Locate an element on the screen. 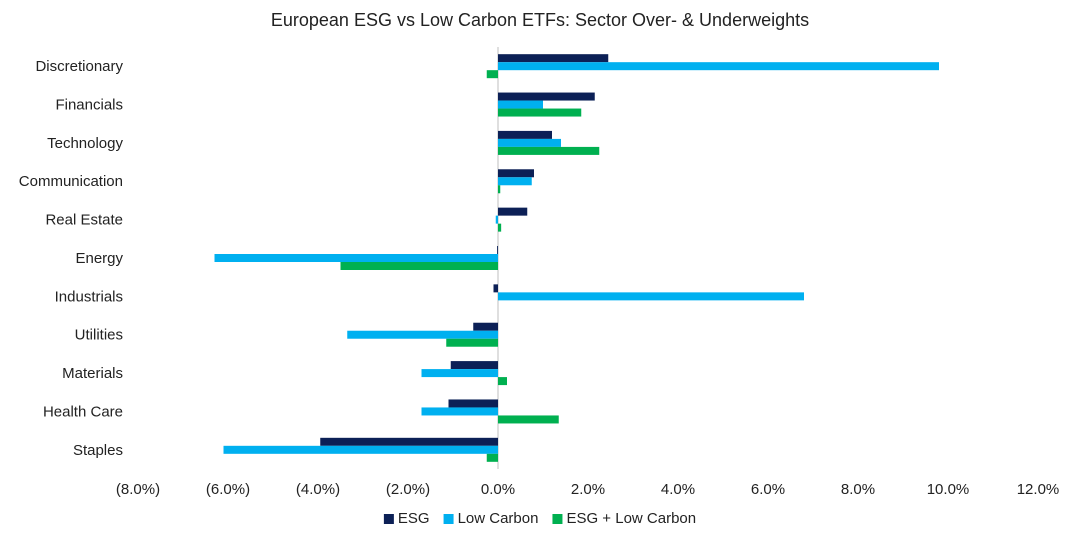 Image resolution: width=1080 pixels, height=540 pixels. x-tick-label: 0.0% is located at coordinates (498, 489).